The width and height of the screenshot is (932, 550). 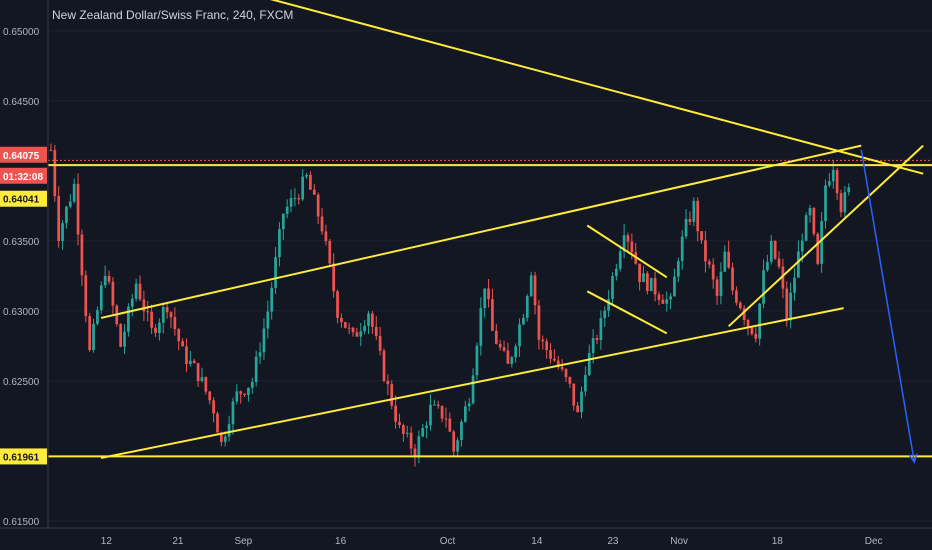 I want to click on level-low-tag: 0.61961, so click(x=21, y=457).